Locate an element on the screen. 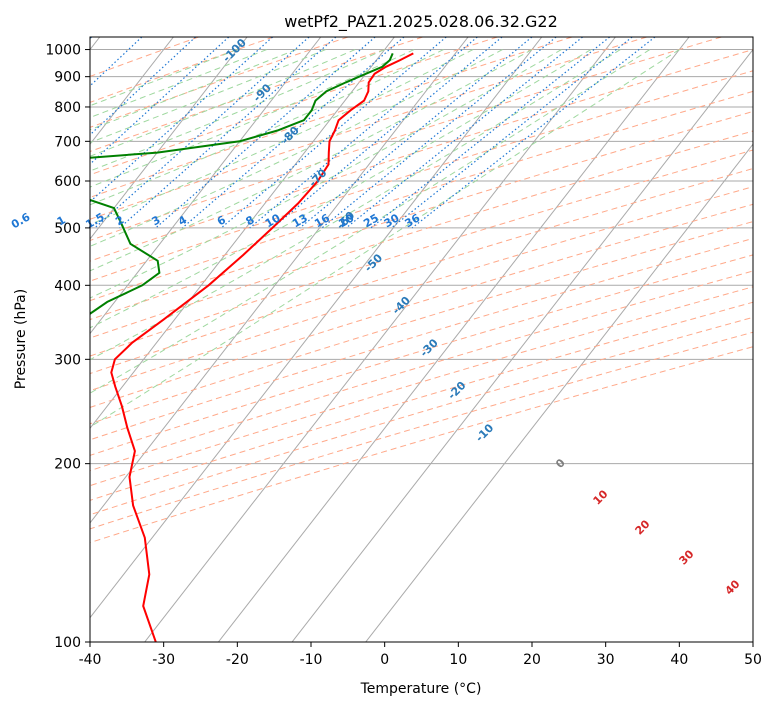 The image size is (775, 708). dry-adiabat-label: -40 is located at coordinates (401, 305).